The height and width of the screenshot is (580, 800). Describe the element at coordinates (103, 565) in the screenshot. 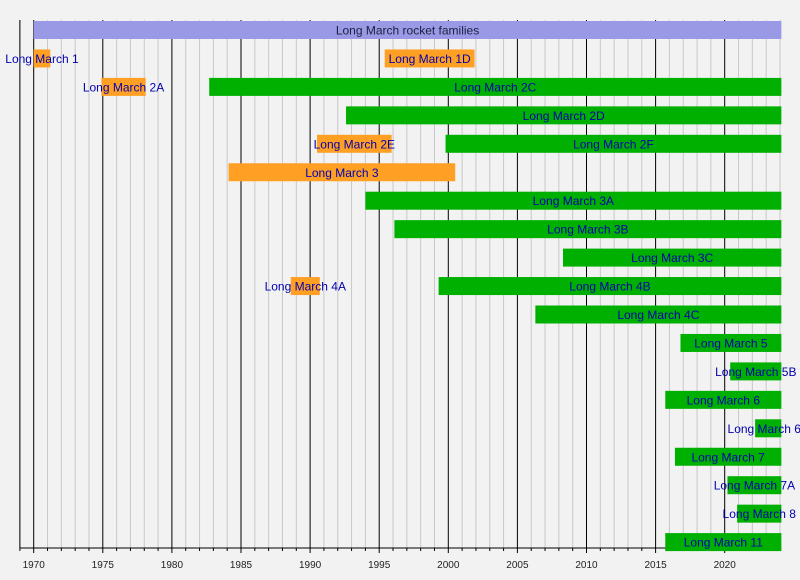

I see `x-tick-label: 1975` at that location.